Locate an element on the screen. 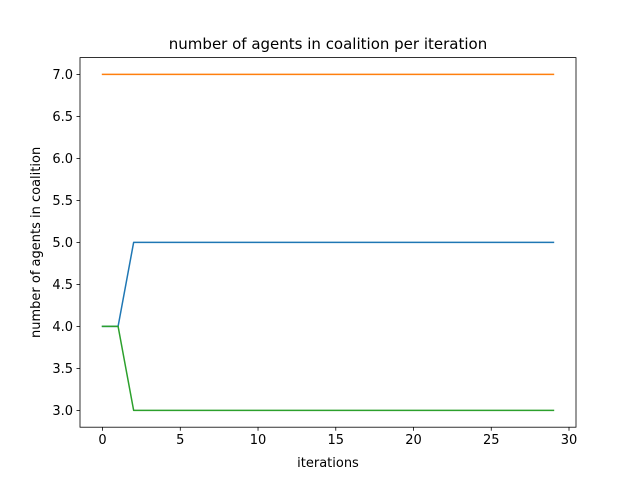 Image resolution: width=640 pixels, height=480 pixels. x-tick-label: 20 is located at coordinates (413, 440).